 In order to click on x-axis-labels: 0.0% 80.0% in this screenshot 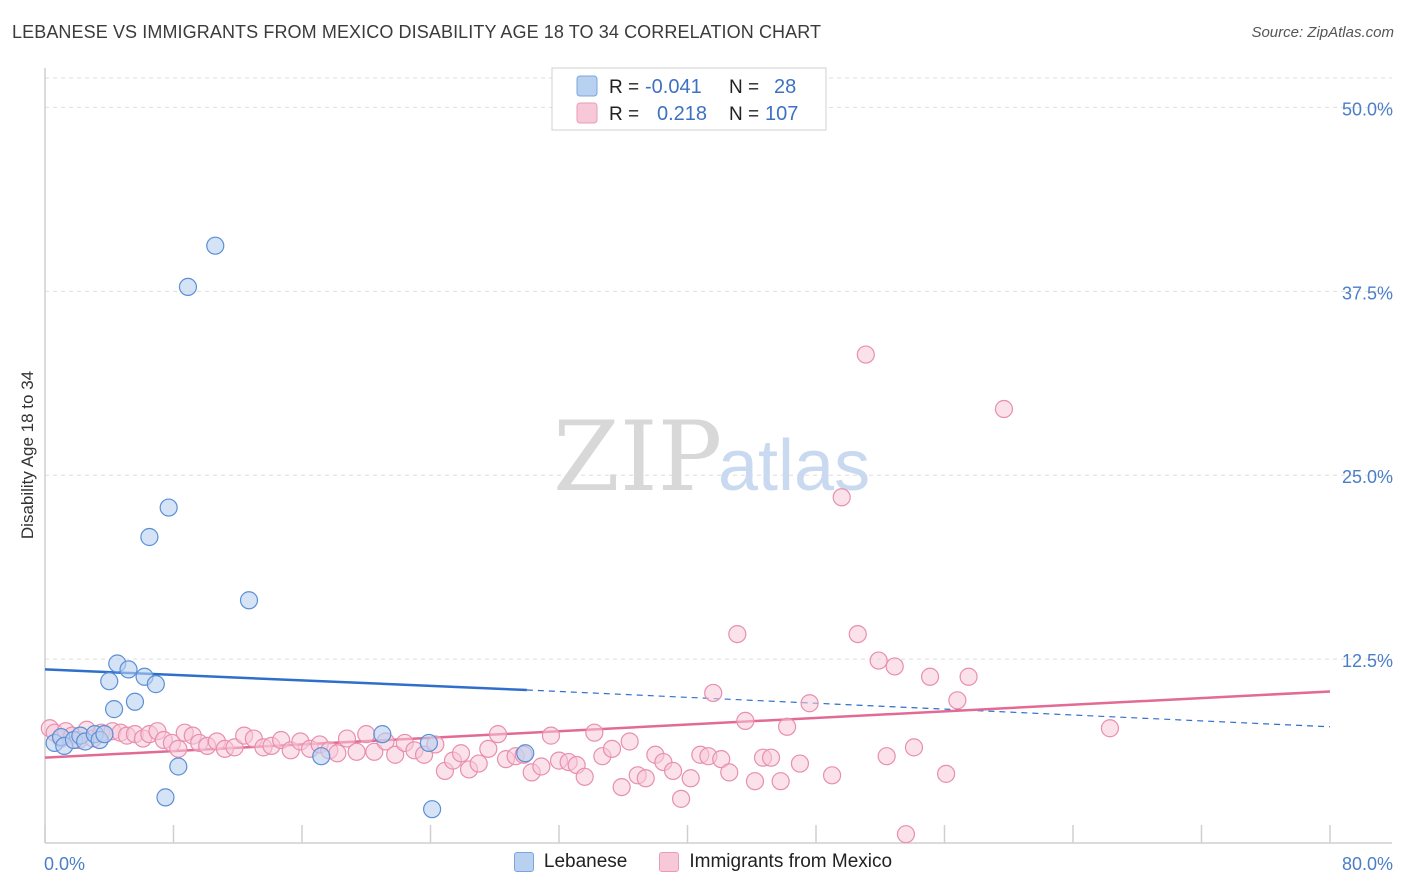, I will do `click(718, 864)`.